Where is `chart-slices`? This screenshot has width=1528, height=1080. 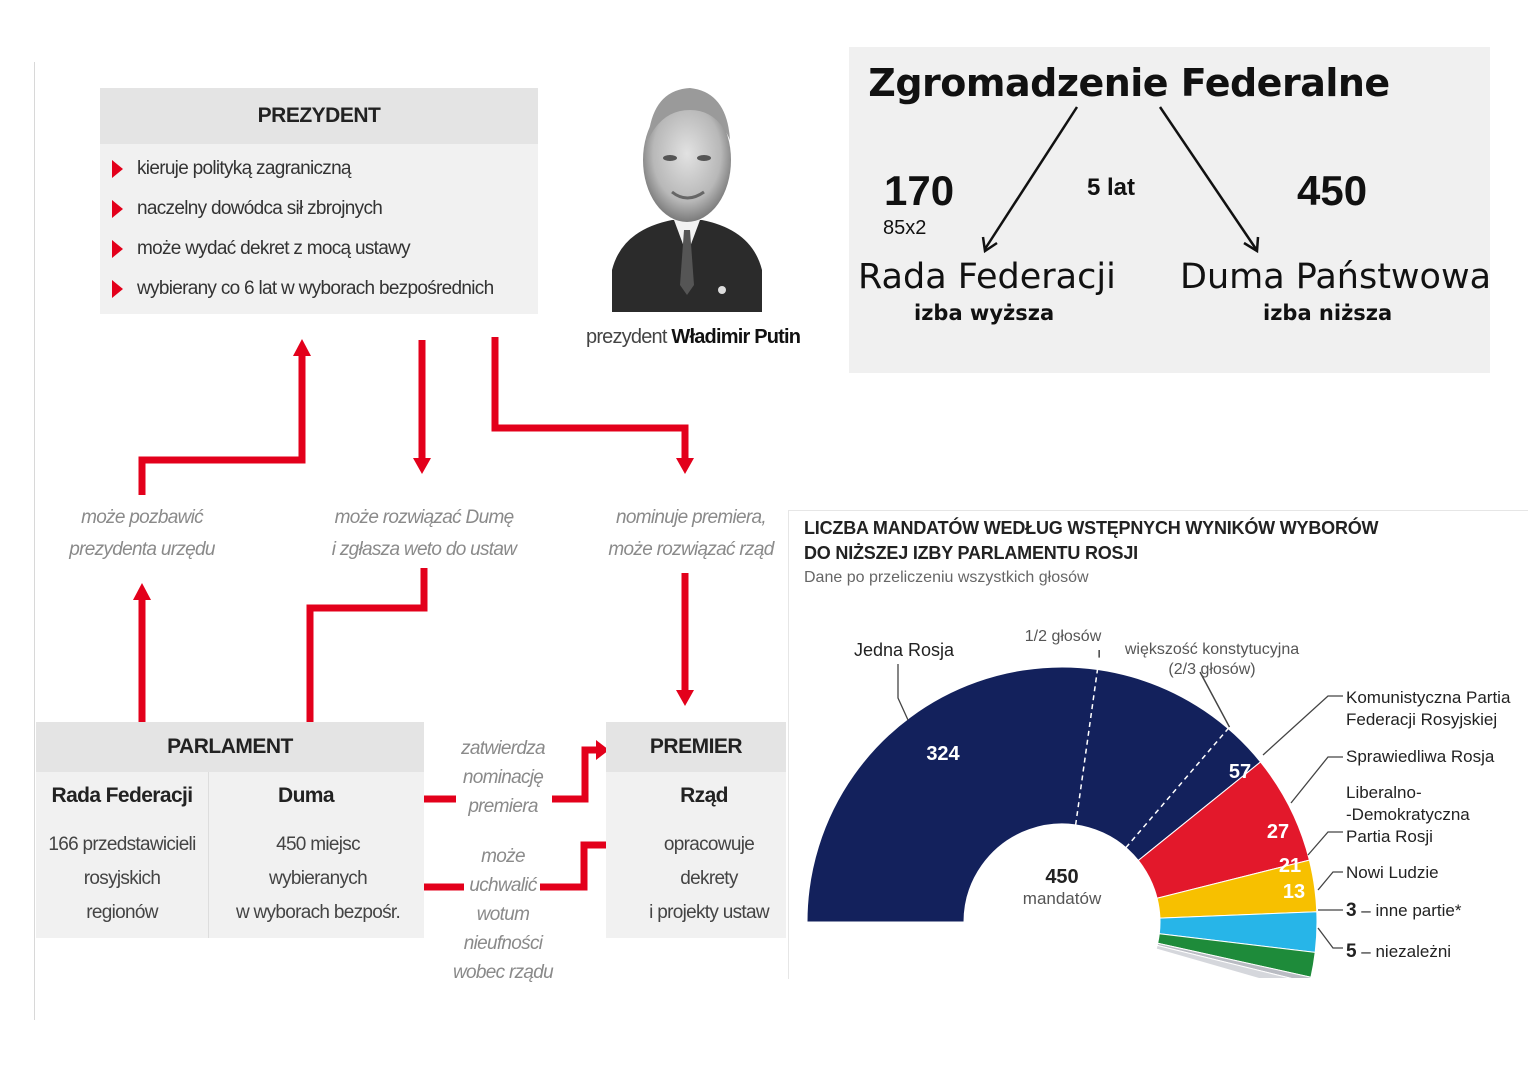 chart-slices is located at coordinates (1062, 822).